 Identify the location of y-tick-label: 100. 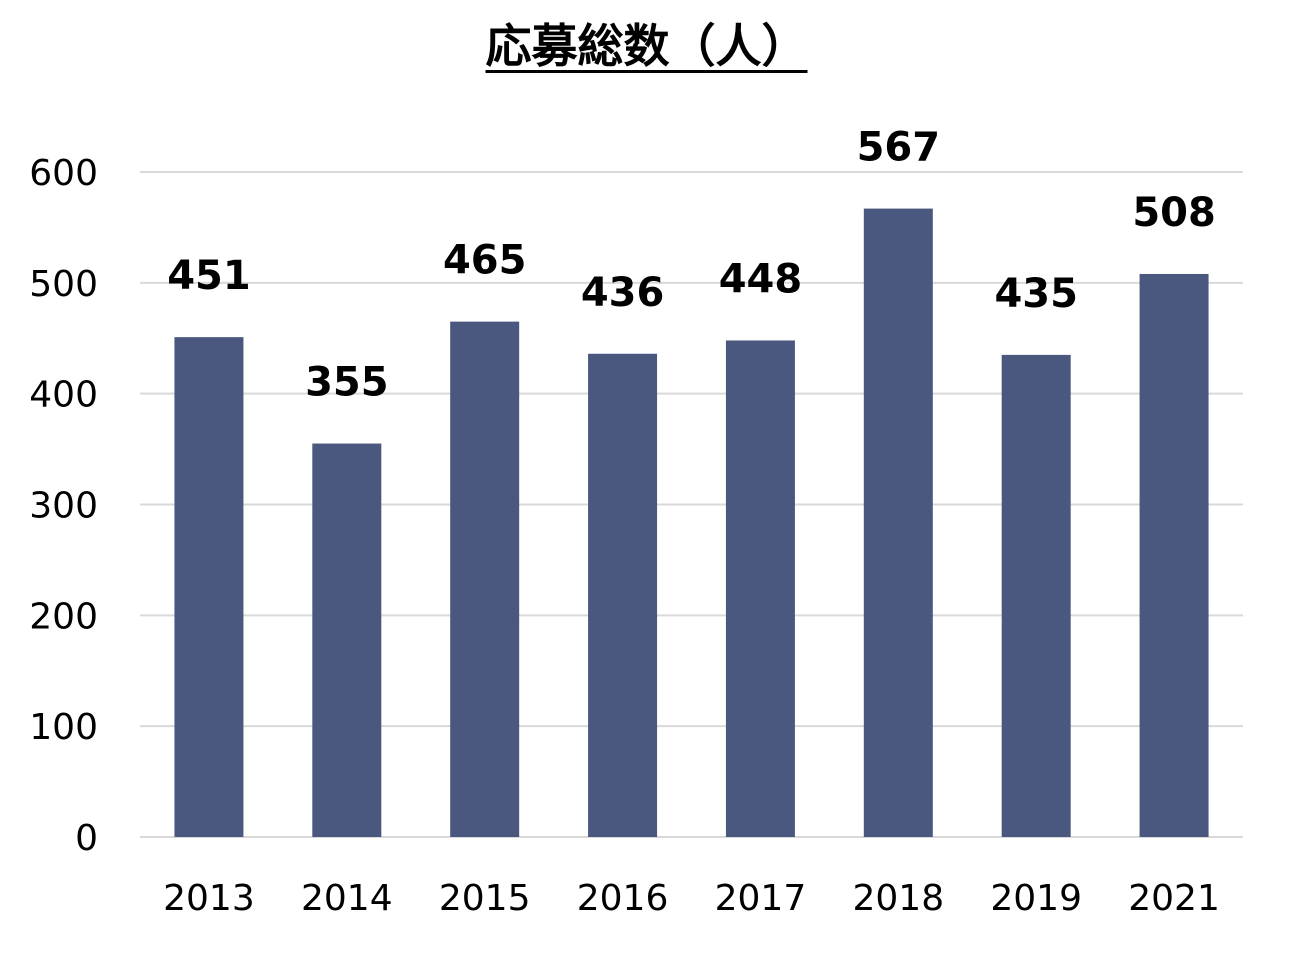
(63, 727).